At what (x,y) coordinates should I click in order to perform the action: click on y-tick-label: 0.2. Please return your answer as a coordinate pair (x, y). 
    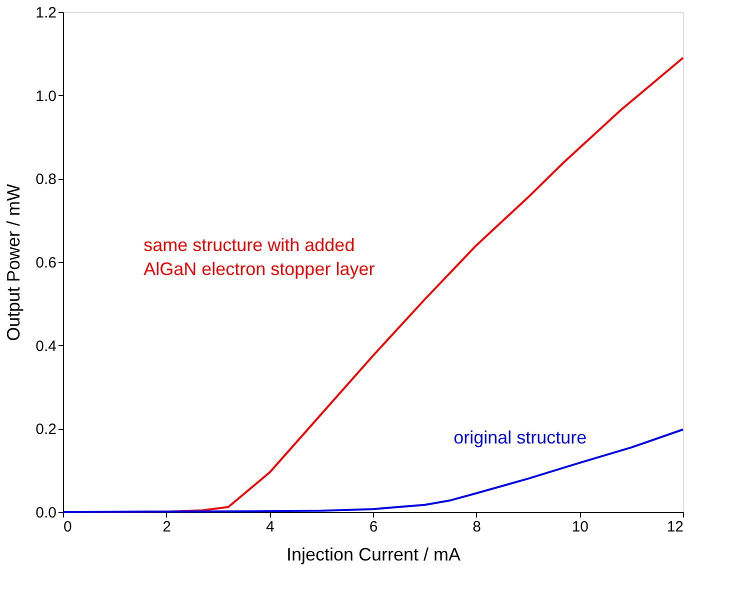
    Looking at the image, I should click on (46, 429).